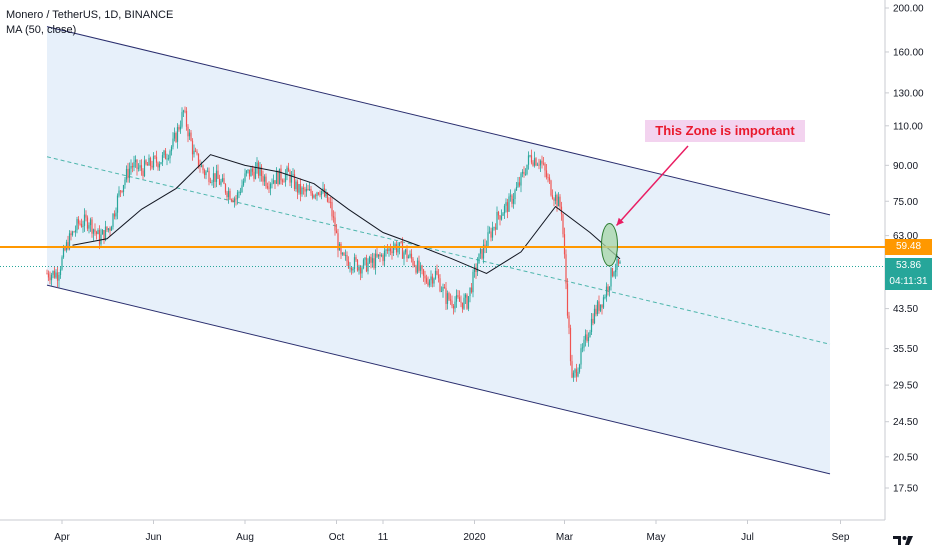  I want to click on annotation-callout: This Zone is important, so click(725, 131).